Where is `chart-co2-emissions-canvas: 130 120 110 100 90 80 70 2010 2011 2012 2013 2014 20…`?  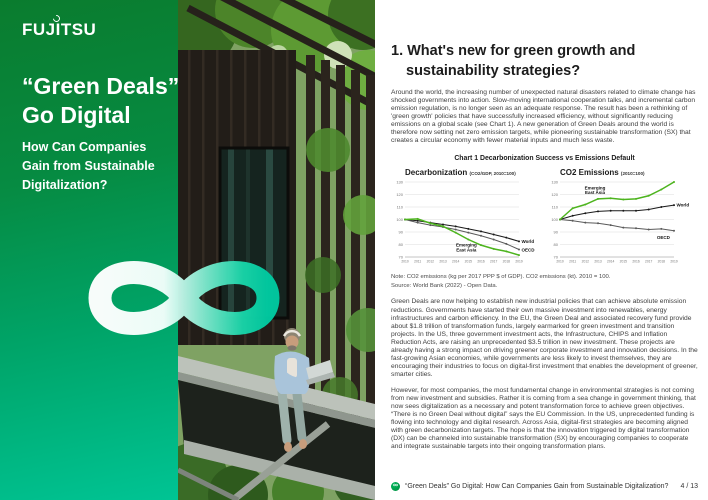
chart-co2-emissions-canvas: 130 120 110 100 90 80 70 2010 2011 2012 2013 2014 20… is located at coordinates (622, 223).